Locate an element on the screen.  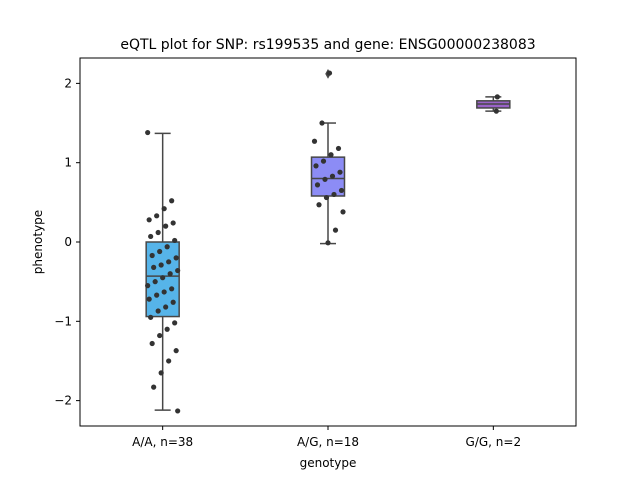
y-tick-label: 0 is located at coordinates (68, 242).